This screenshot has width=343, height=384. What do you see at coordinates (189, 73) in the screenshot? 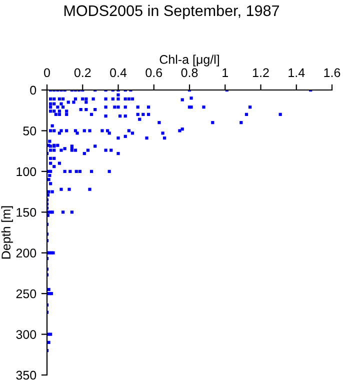
I see `x-tick-label: 0.8` at bounding box center [189, 73].